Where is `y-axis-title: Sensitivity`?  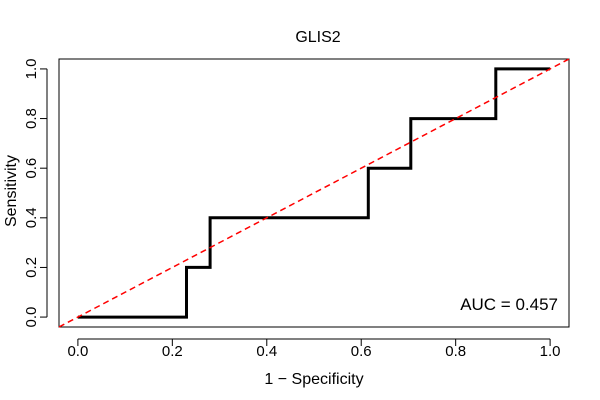 y-axis-title: Sensitivity is located at coordinates (11, 191).